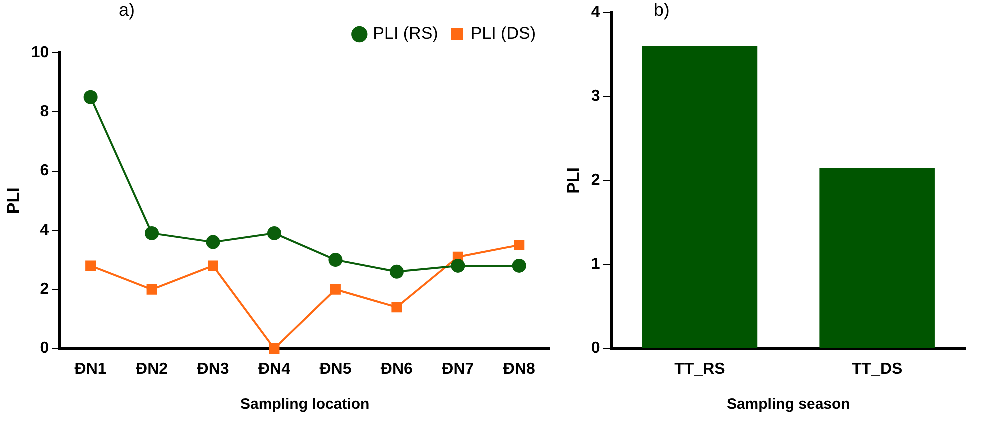  I want to click on x-tick-label: ĐN8, so click(519, 369).